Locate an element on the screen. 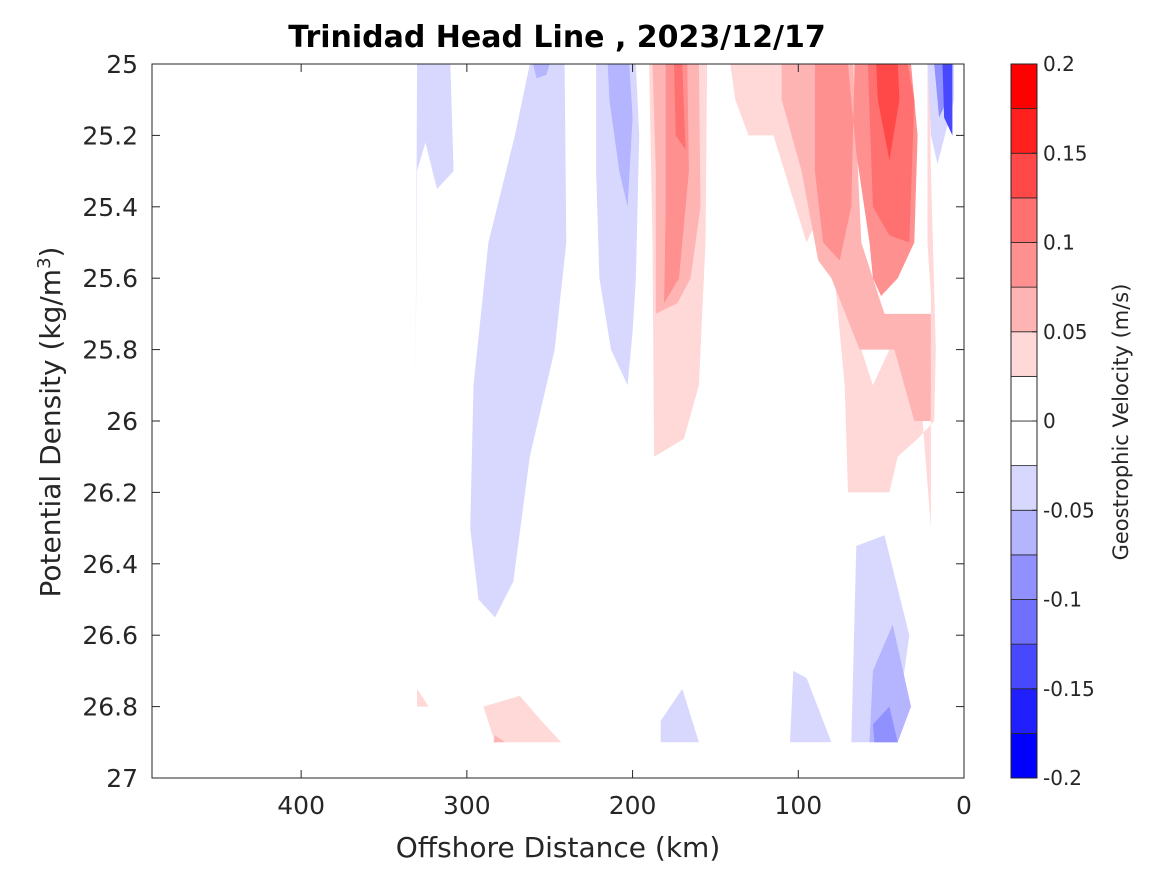  y-tick-label: 25.6 is located at coordinates (110, 278).